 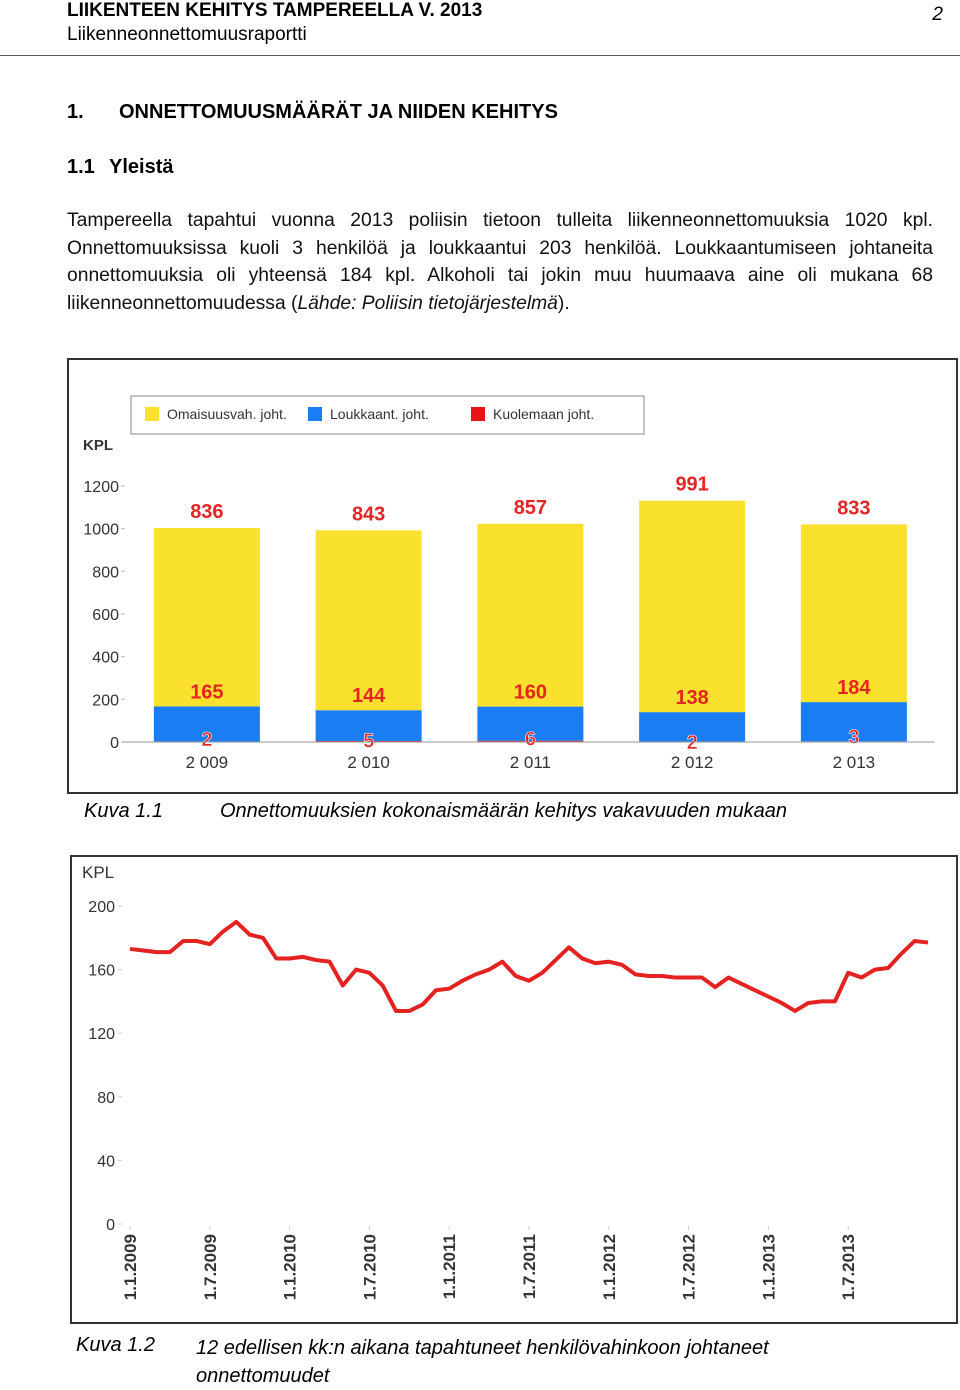 What do you see at coordinates (105, 658) in the screenshot?
I see `y-tick-label: 400` at bounding box center [105, 658].